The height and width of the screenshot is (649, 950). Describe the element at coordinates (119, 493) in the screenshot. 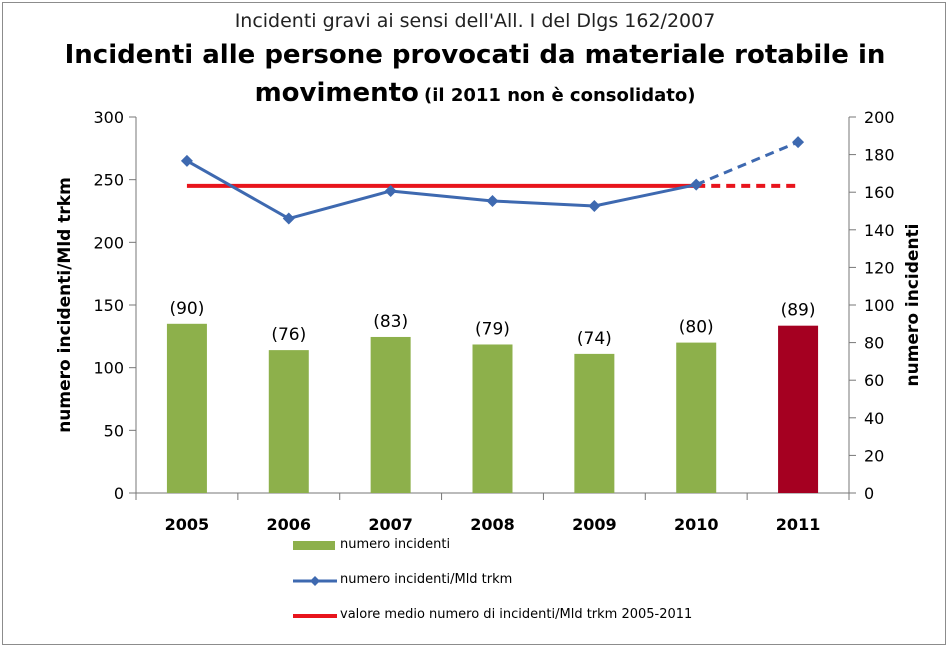

I see `y-left-tick-label: 0` at that location.